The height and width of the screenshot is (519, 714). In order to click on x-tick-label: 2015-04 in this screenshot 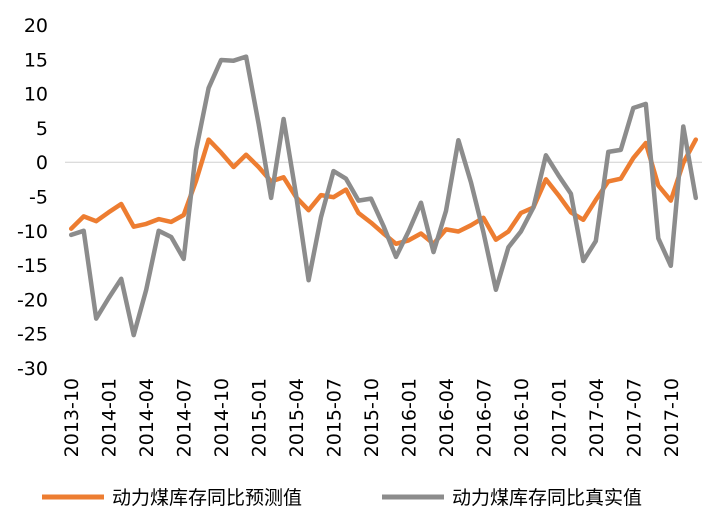, I will do `click(297, 417)`.